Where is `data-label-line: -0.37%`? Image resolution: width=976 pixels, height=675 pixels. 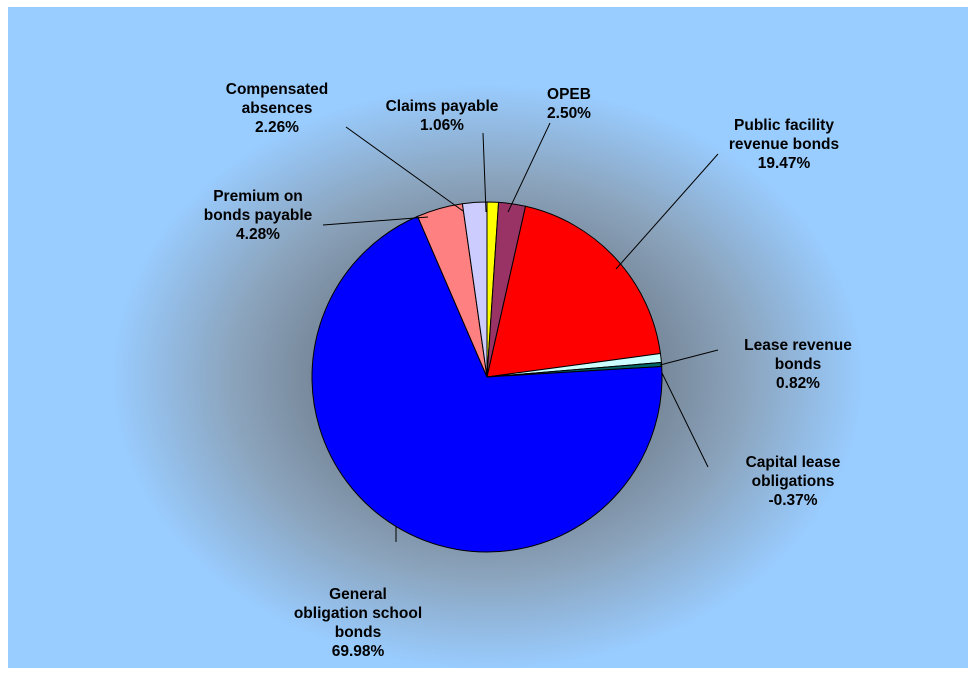 data-label-line: -0.37% is located at coordinates (792, 500).